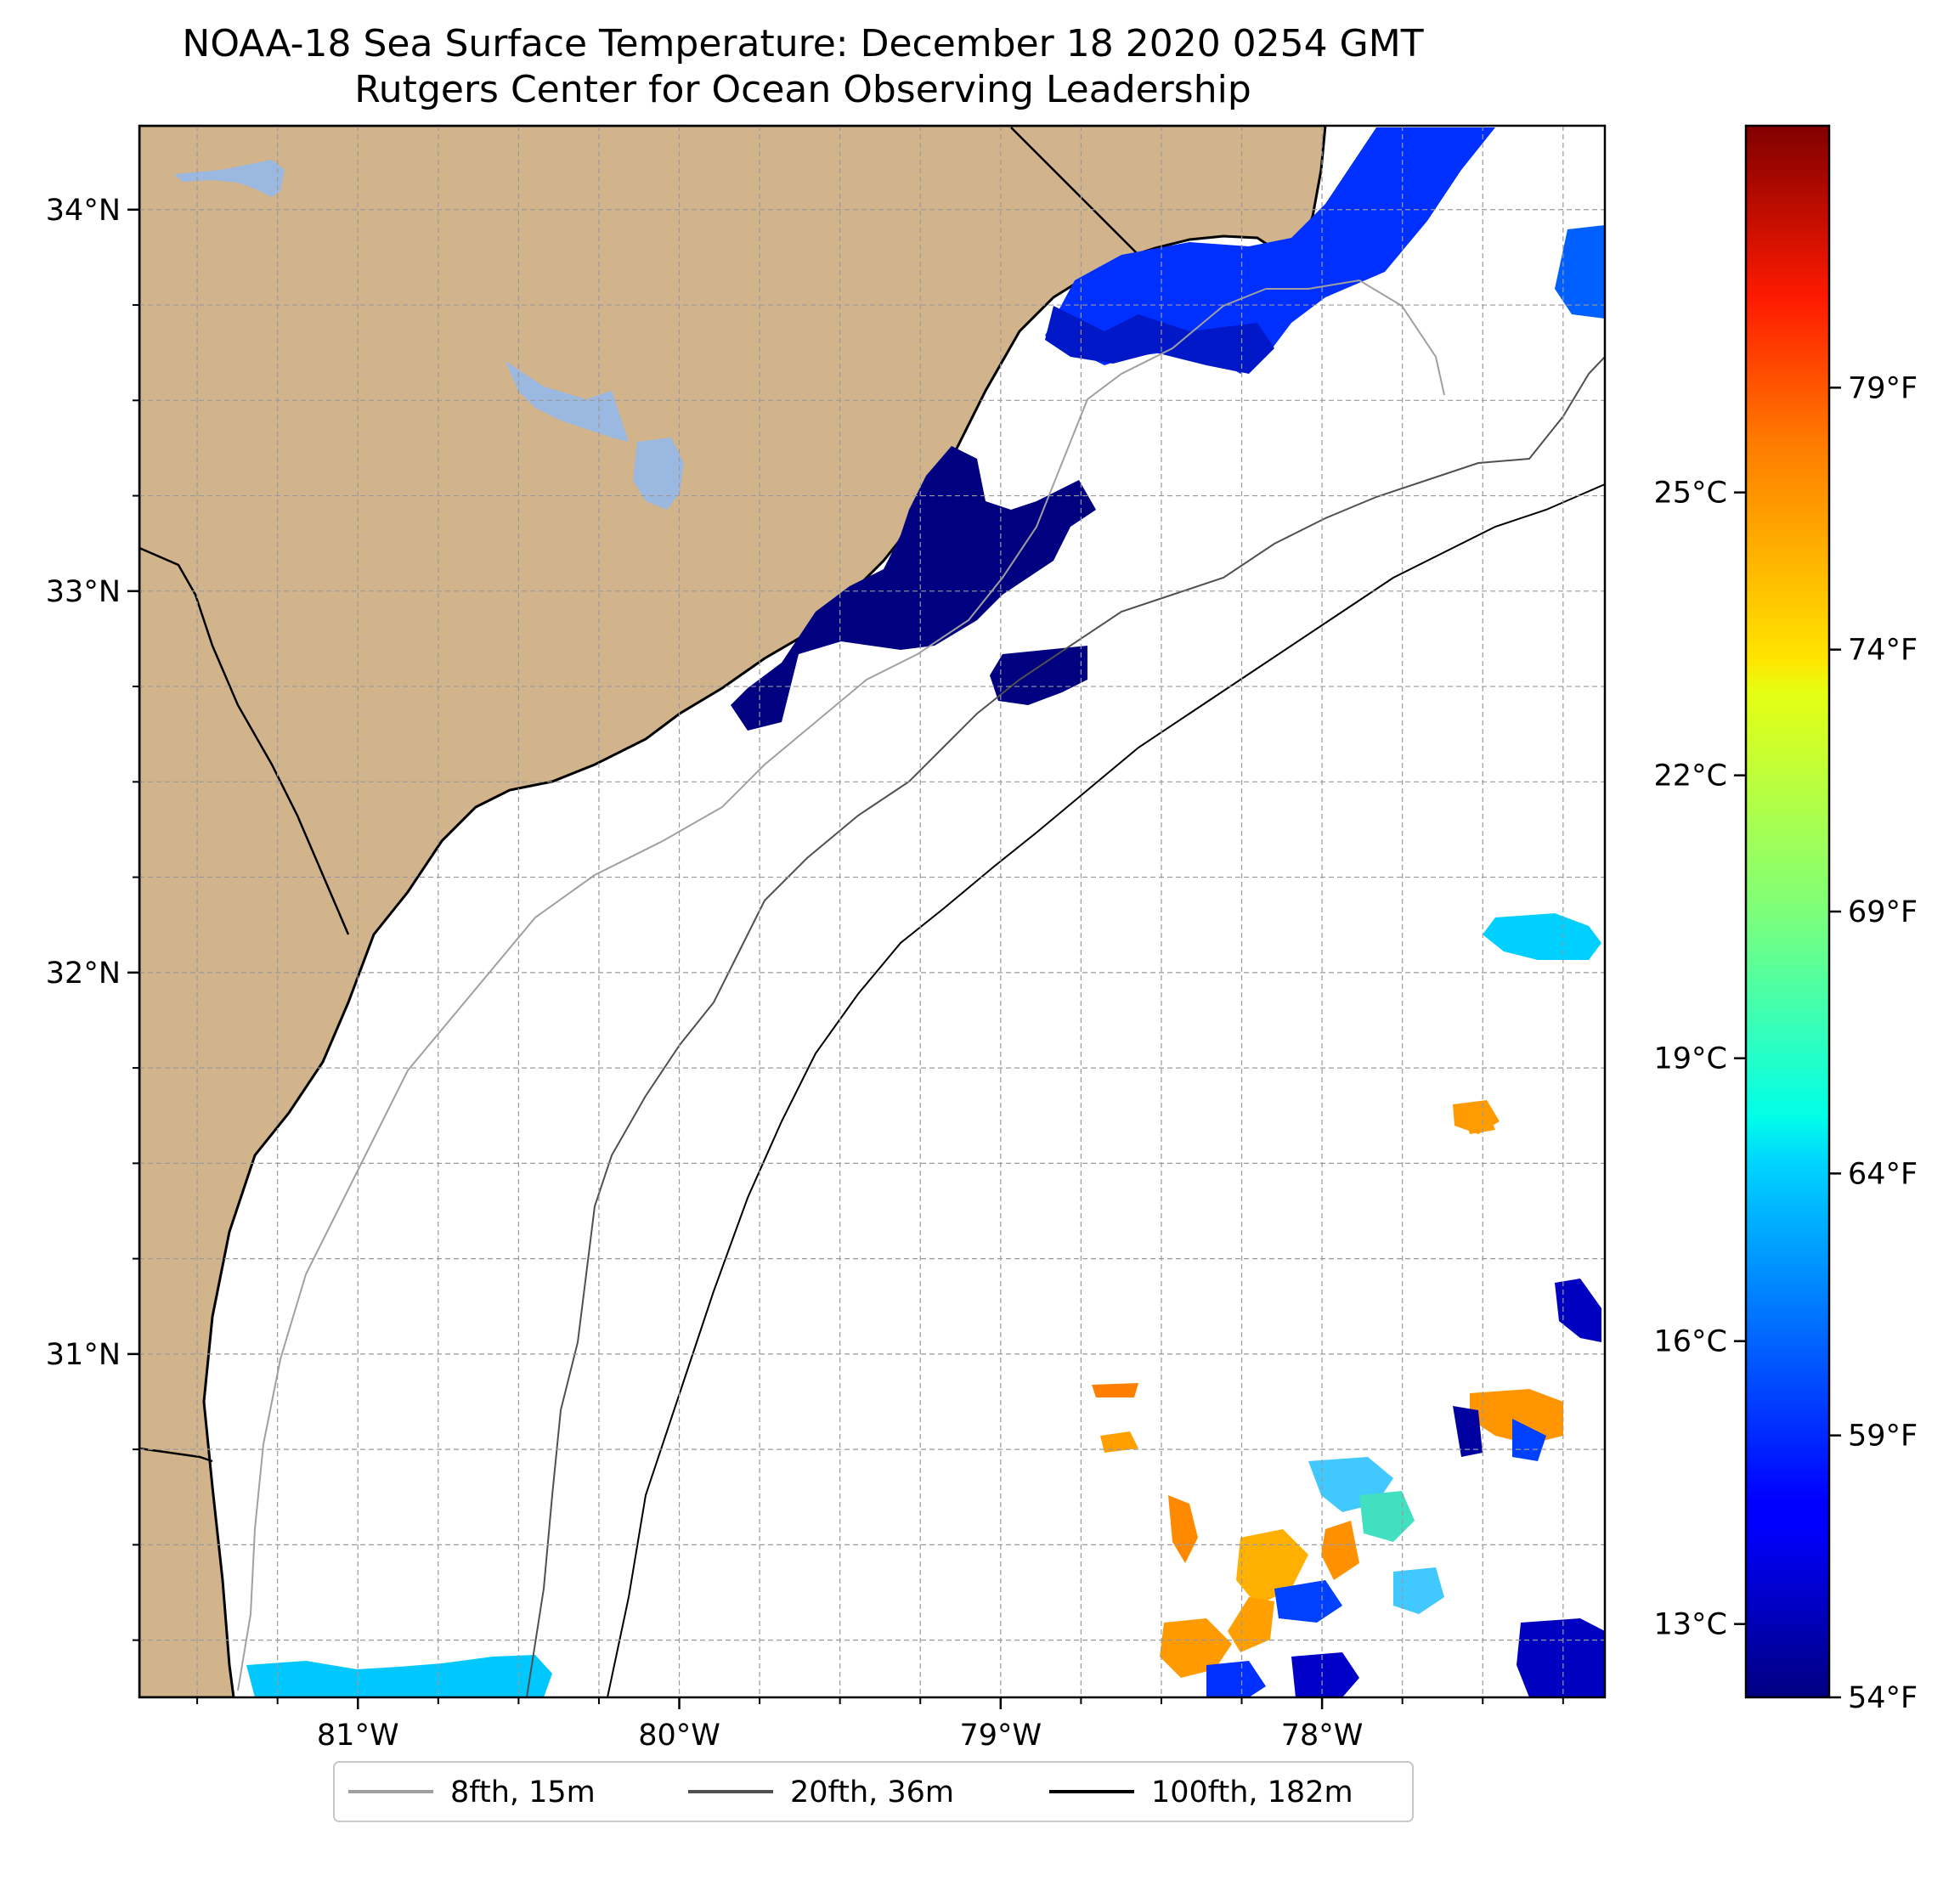 Image resolution: width=1960 pixels, height=1880 pixels. What do you see at coordinates (84, 1355) in the screenshot?
I see `lat-tick-label: 31°N` at bounding box center [84, 1355].